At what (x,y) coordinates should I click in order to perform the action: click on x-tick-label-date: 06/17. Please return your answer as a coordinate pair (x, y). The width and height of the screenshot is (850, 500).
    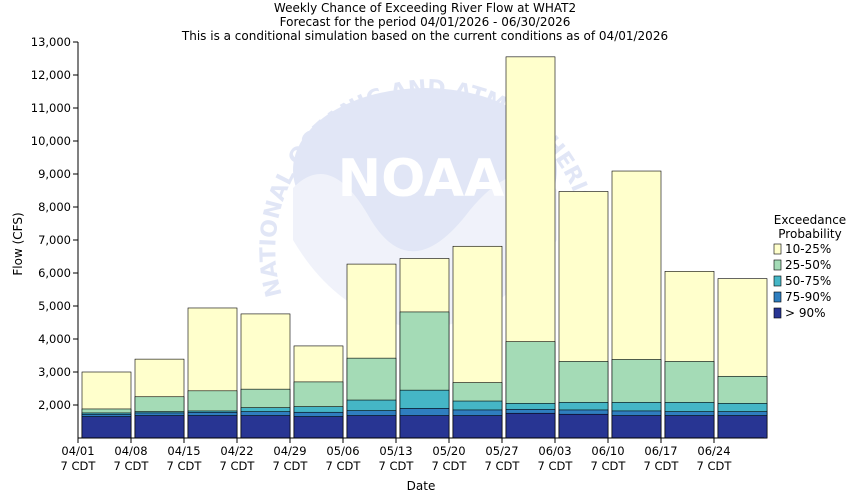
    Looking at the image, I should click on (660, 451).